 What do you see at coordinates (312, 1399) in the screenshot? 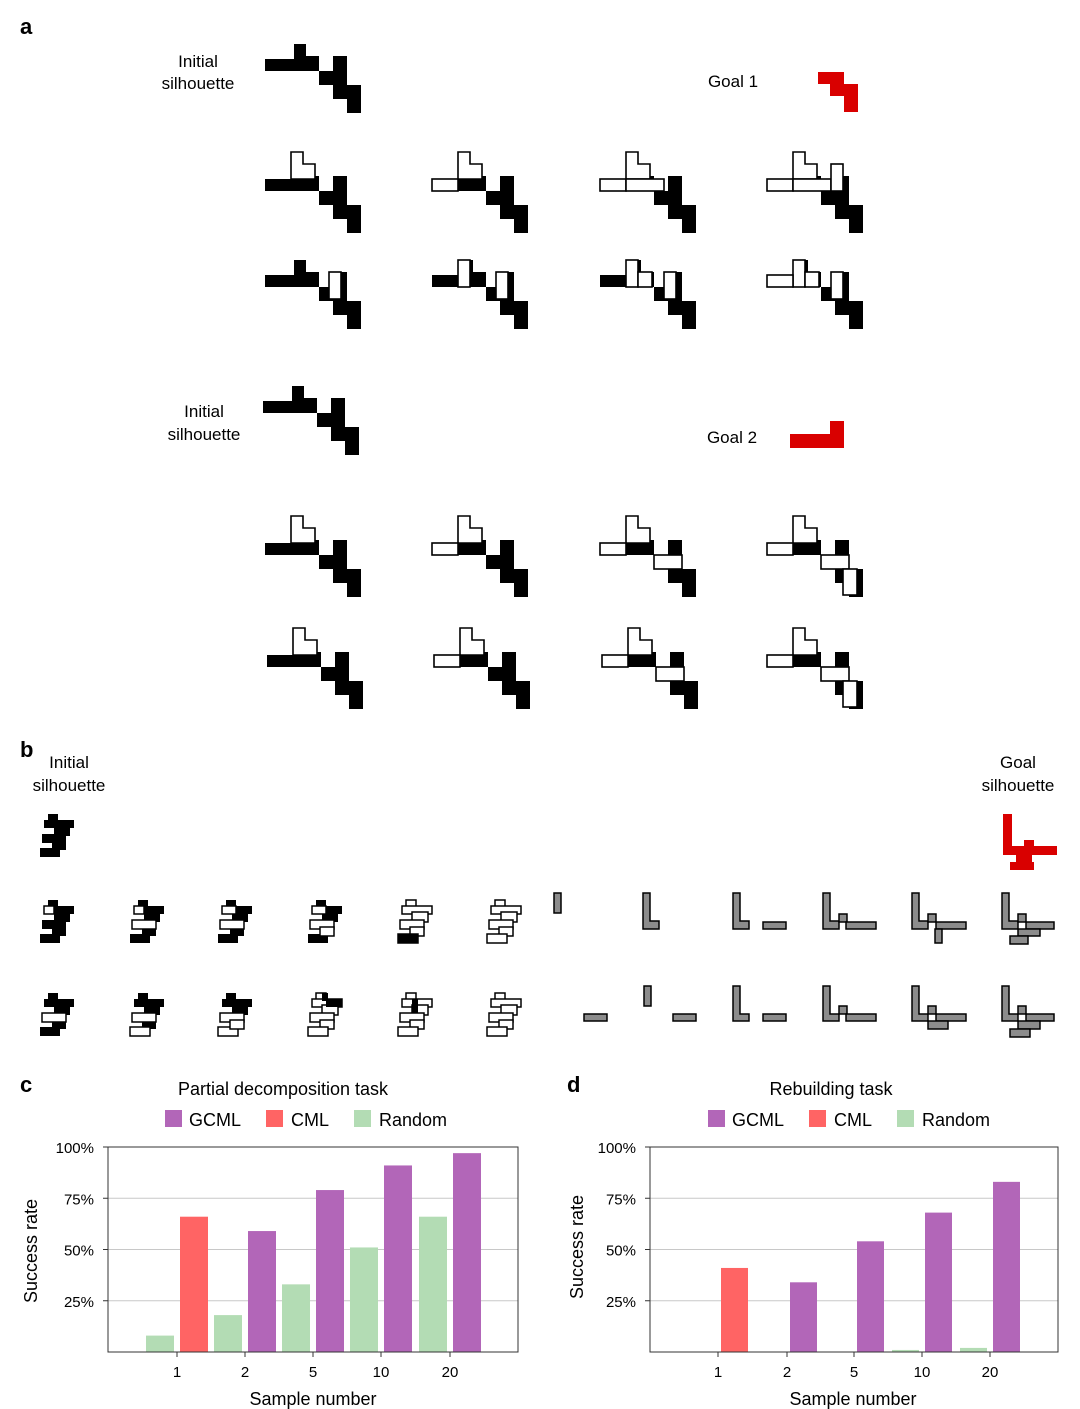
I see `chart-c-xlabel: Sample number` at bounding box center [312, 1399].